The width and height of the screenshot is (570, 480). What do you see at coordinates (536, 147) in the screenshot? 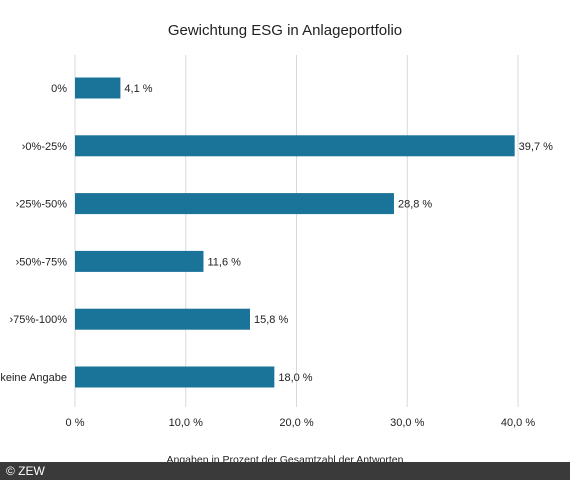
I see `data-label: 39,7 %` at bounding box center [536, 147].